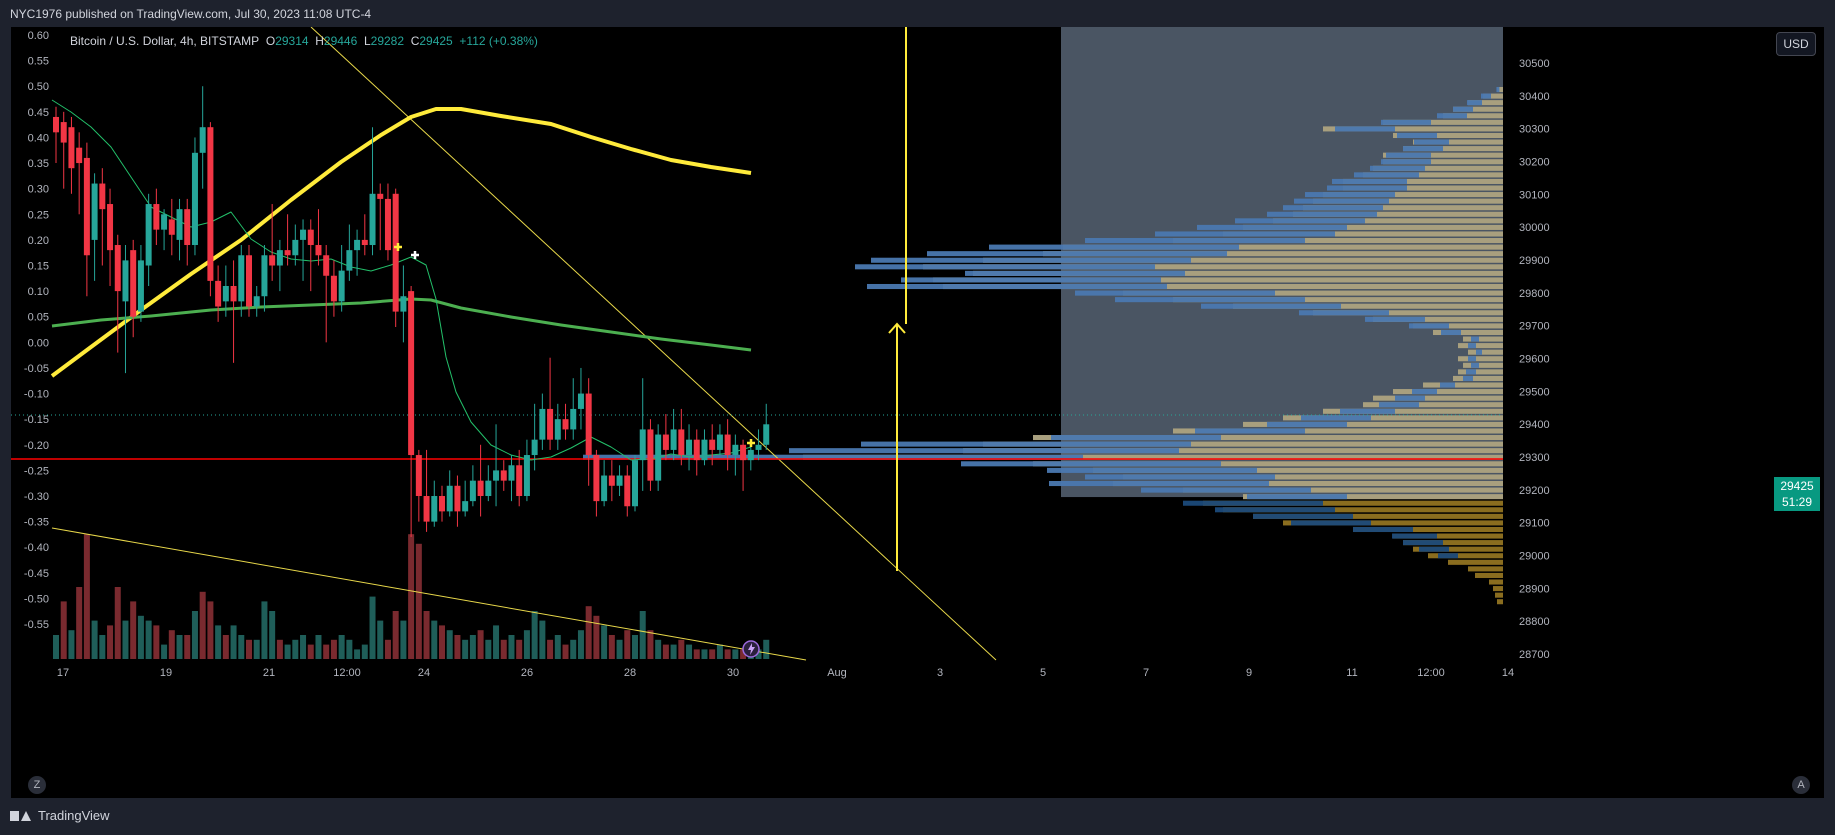 This screenshot has width=1835, height=835. What do you see at coordinates (38, 87) in the screenshot?
I see `left-axis-tick: 0.50` at bounding box center [38, 87].